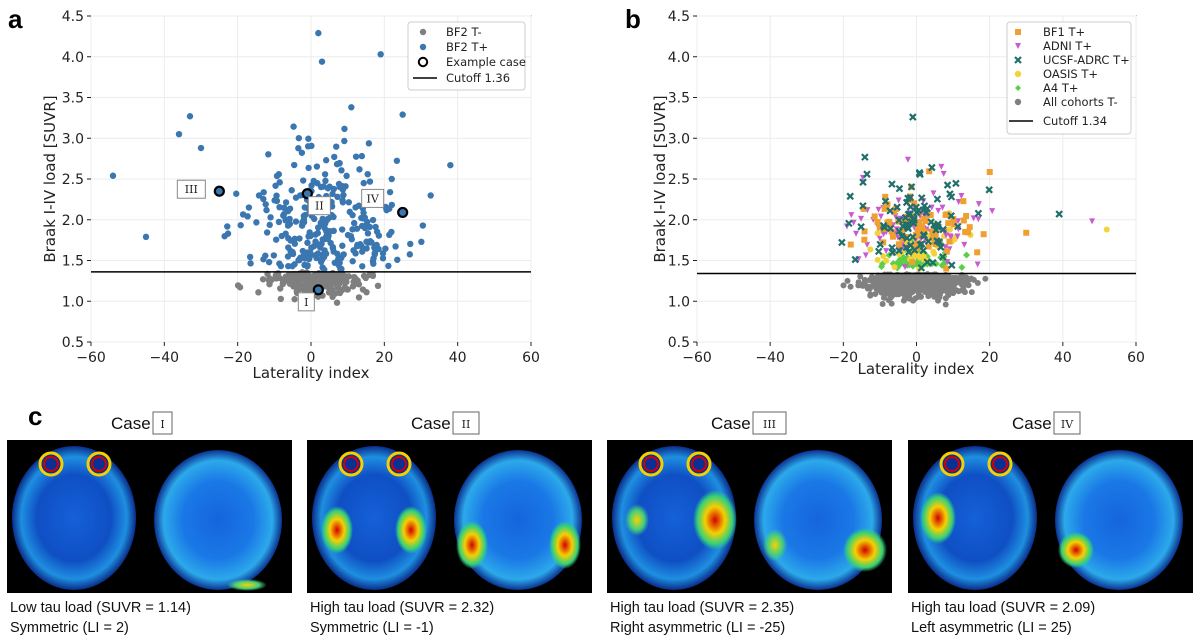 The image size is (1200, 638). Describe the element at coordinates (1136, 358) in the screenshot. I see `chart-b-xtick-label: 60` at that location.